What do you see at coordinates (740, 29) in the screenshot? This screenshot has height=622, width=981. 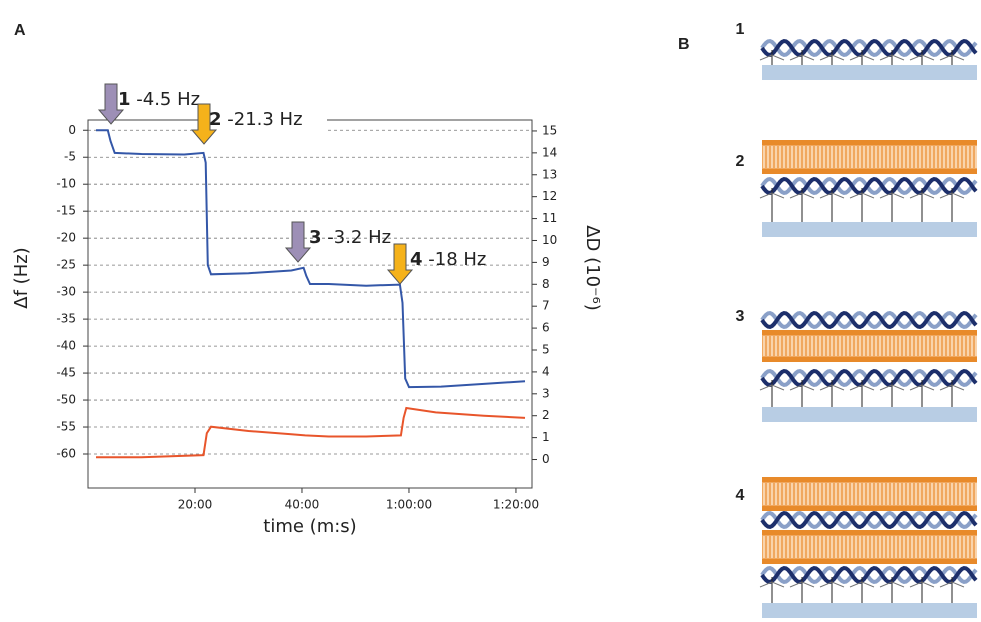 I see `step-label: 1` at bounding box center [740, 29].